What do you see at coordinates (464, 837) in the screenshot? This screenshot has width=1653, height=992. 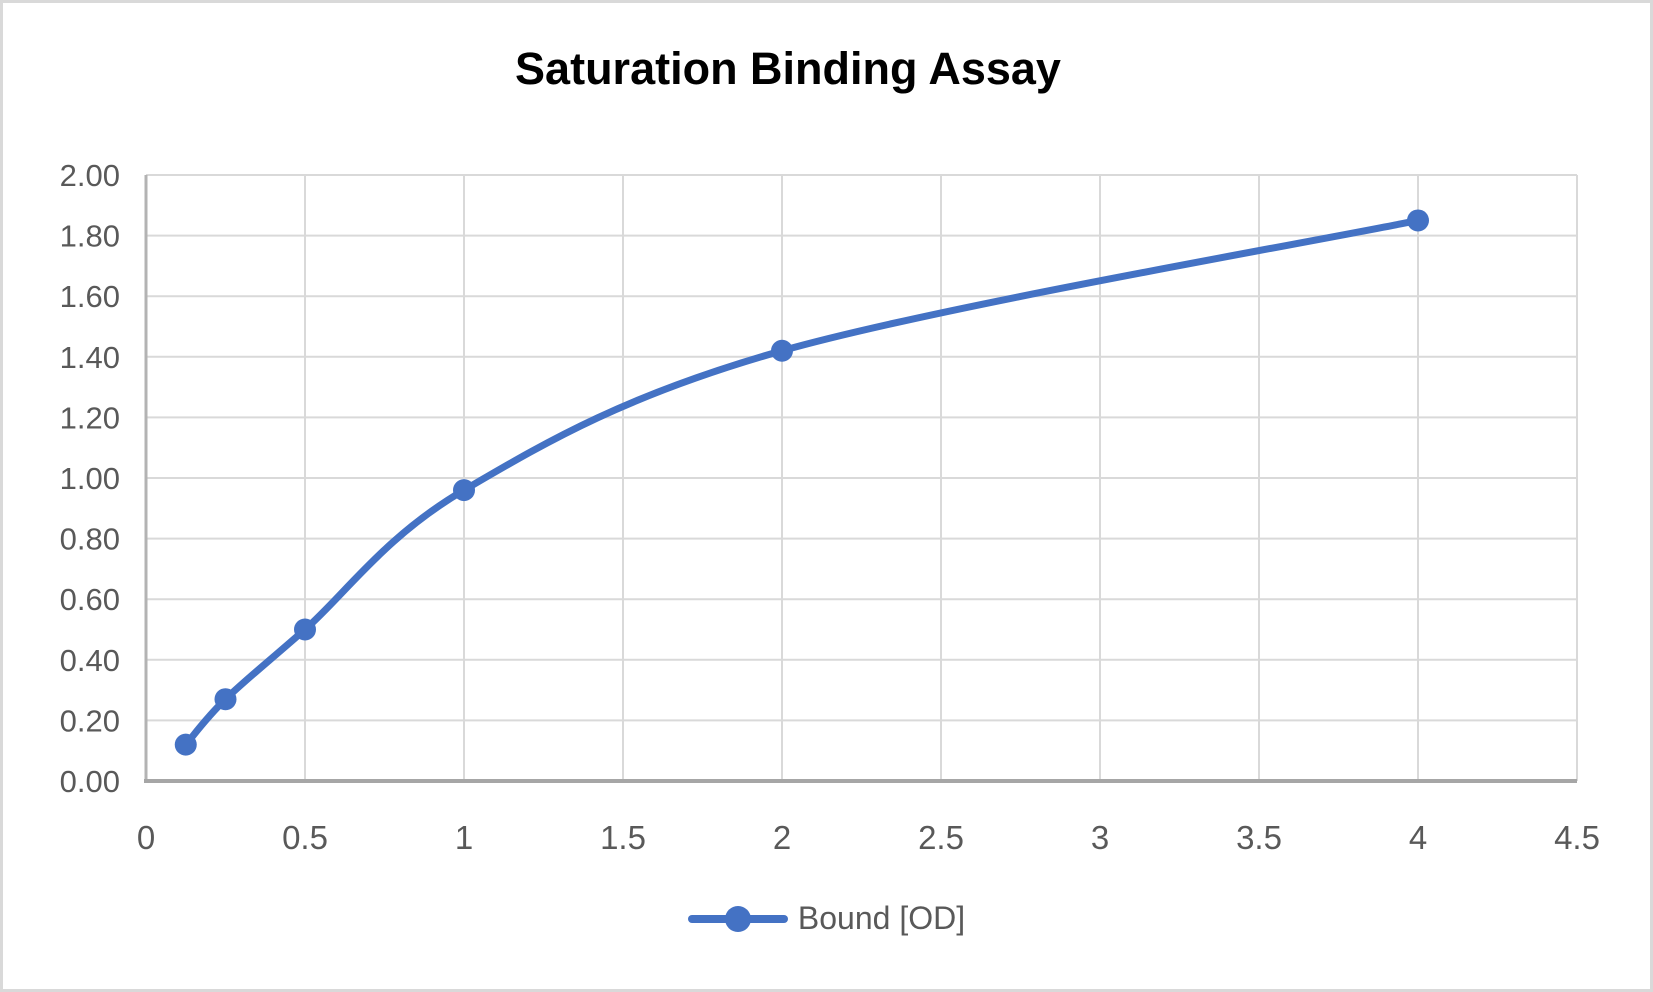 I see `x-axis-tick-label: 1` at bounding box center [464, 837].